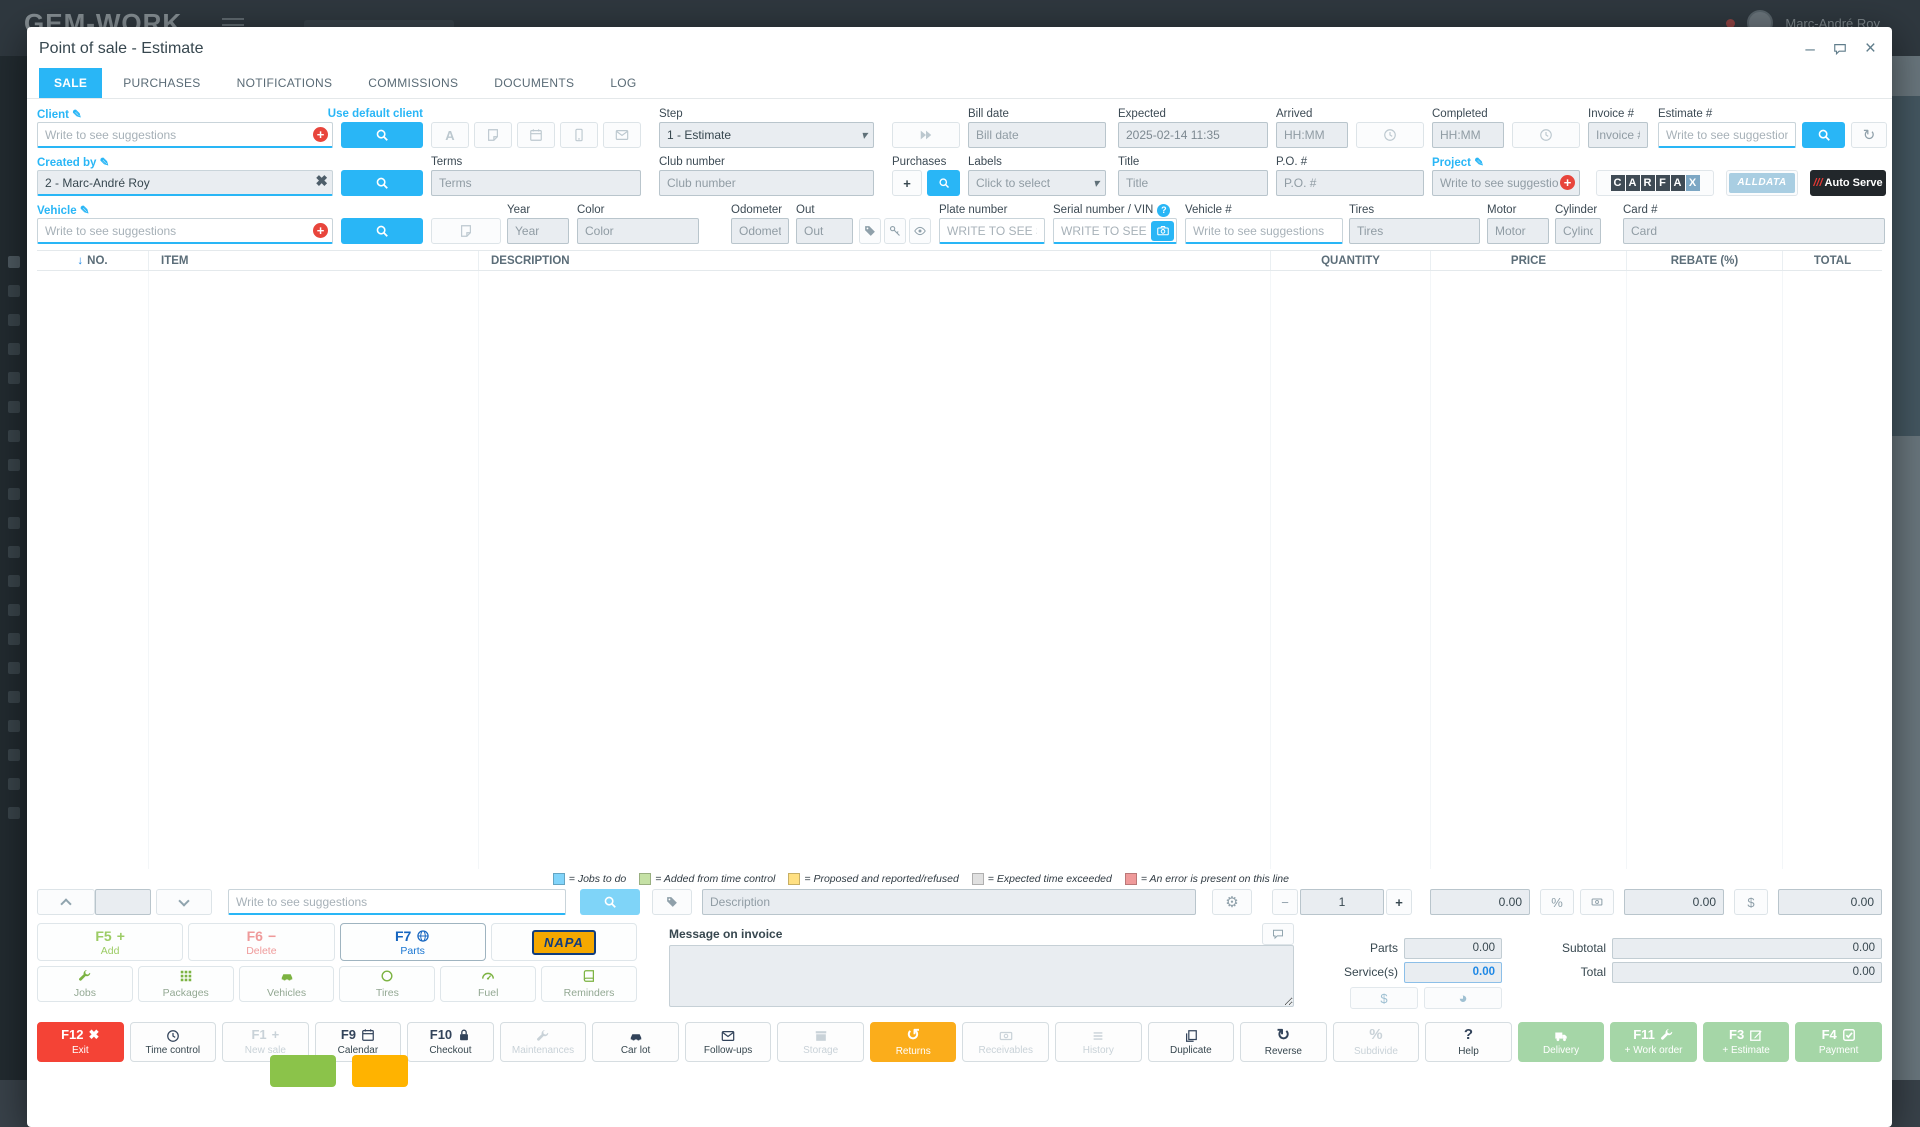 This screenshot has height=1127, width=1920. Describe the element at coordinates (638, 231) in the screenshot. I see `color-input` at that location.